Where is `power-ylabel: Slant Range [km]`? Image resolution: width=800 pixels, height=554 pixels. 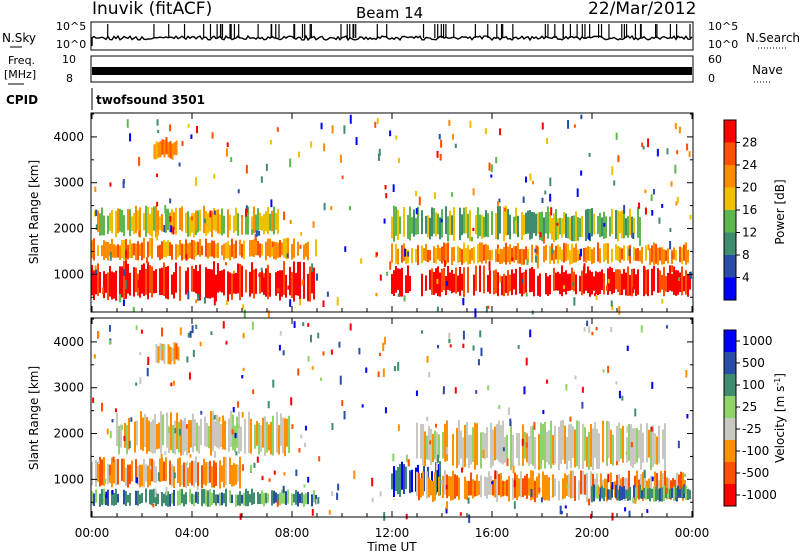
power-ylabel: Slant Range [km] is located at coordinates (34, 212).